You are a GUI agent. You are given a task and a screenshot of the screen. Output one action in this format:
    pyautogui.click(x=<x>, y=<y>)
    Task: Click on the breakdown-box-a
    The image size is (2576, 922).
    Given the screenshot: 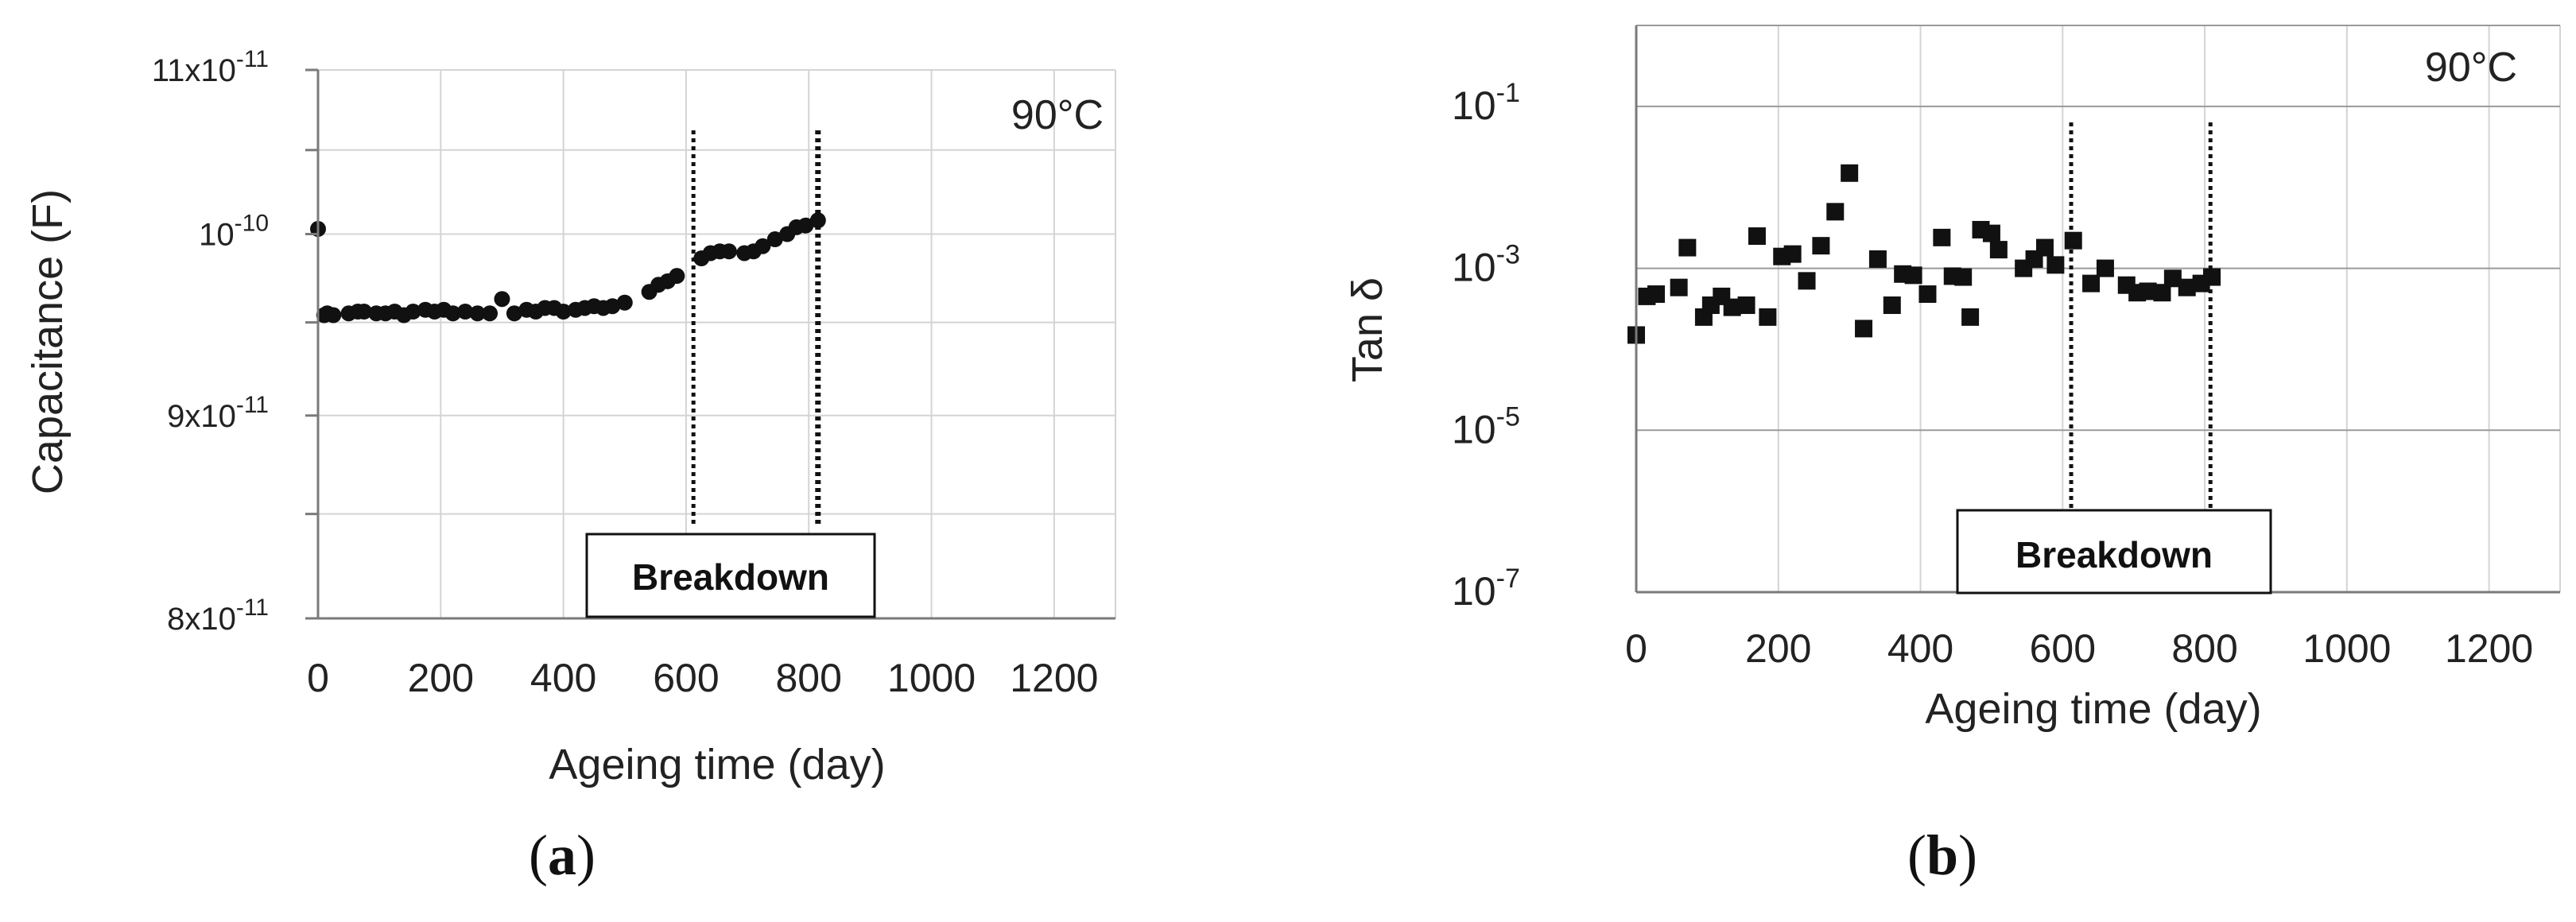 What is the action you would take?
    pyautogui.click(x=730, y=575)
    